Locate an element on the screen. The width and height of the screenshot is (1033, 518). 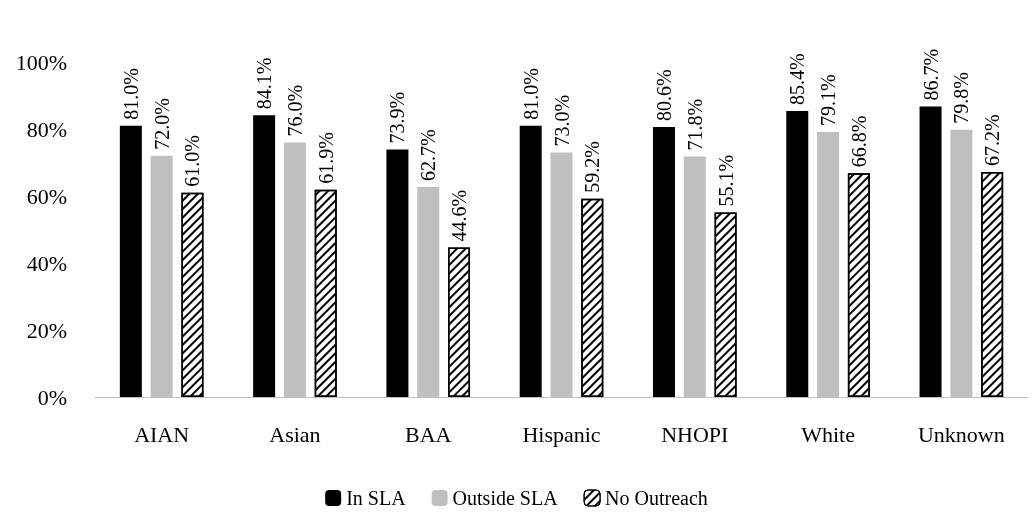
legend-label: No Outreach is located at coordinates (656, 498).